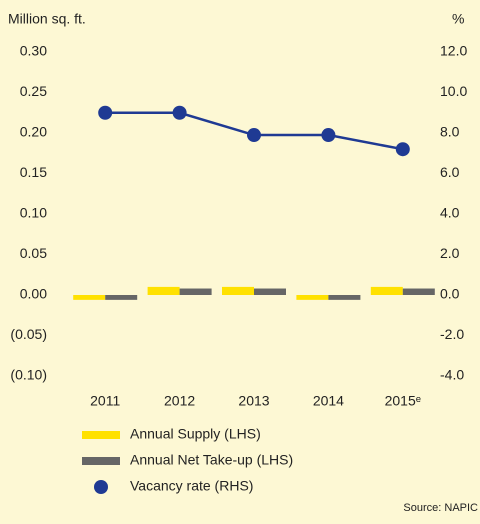  I want to click on legend-label: Annual Net Take-up (LHS), so click(211, 460).